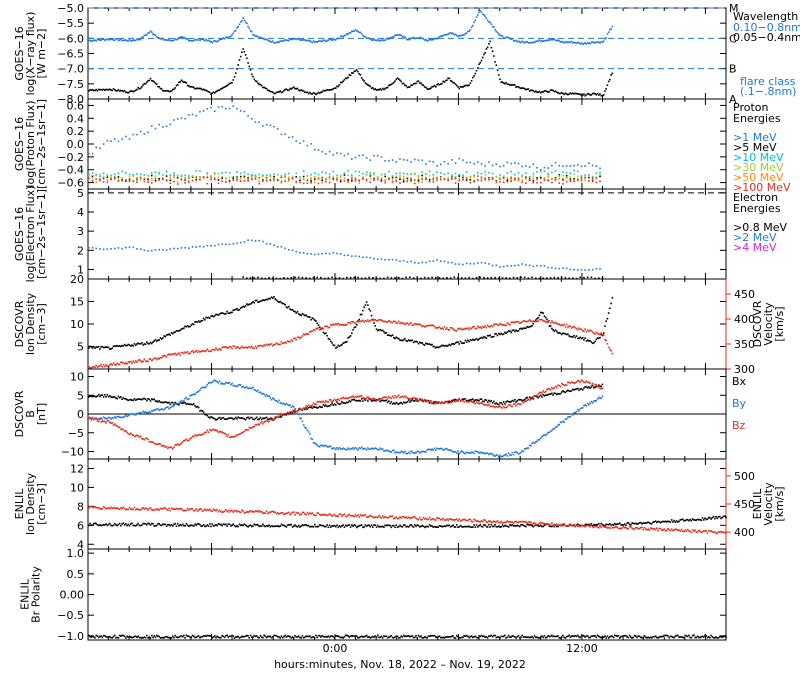 This screenshot has height=684, width=800. I want to click on y-tick-label: 10, so click(77, 487).